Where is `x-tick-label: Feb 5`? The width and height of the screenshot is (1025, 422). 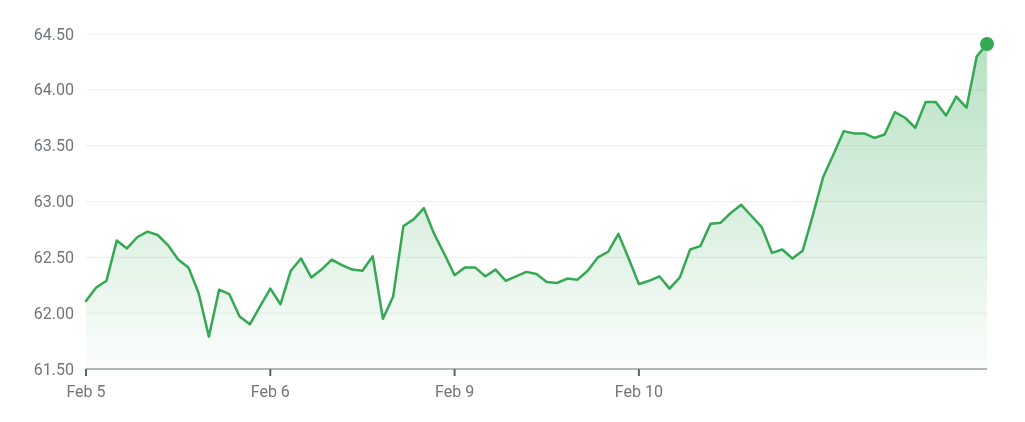
x-tick-label: Feb 5 is located at coordinates (86, 391).